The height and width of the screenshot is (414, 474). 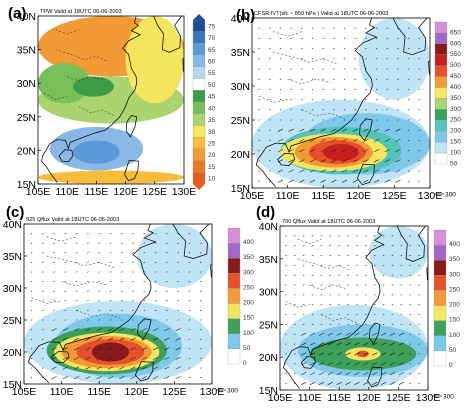 What do you see at coordinates (167, 34) in the screenshot?
I see `coastline-korea` at bounding box center [167, 34].